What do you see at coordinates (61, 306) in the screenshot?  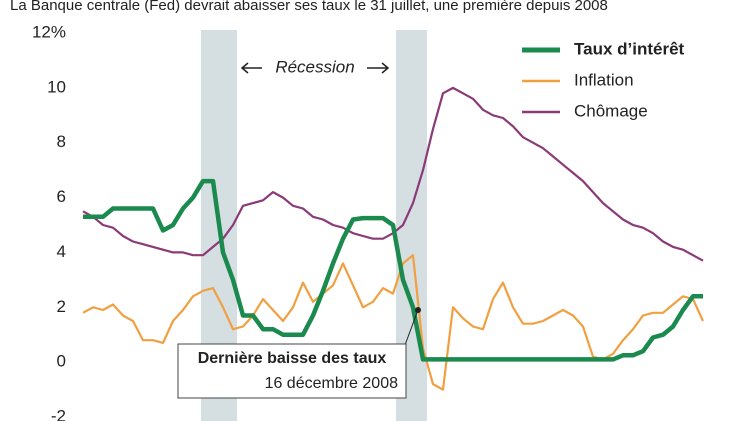 I see `y-tick-label: 2` at bounding box center [61, 306].